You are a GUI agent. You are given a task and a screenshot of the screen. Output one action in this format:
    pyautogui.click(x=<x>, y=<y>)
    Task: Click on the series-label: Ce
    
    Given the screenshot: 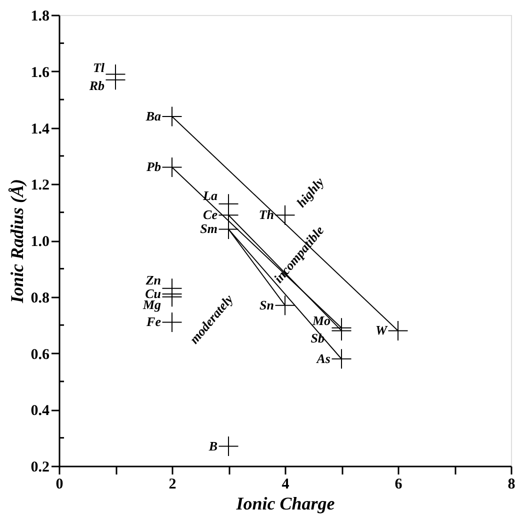 What is the action you would take?
    pyautogui.click(x=210, y=214)
    